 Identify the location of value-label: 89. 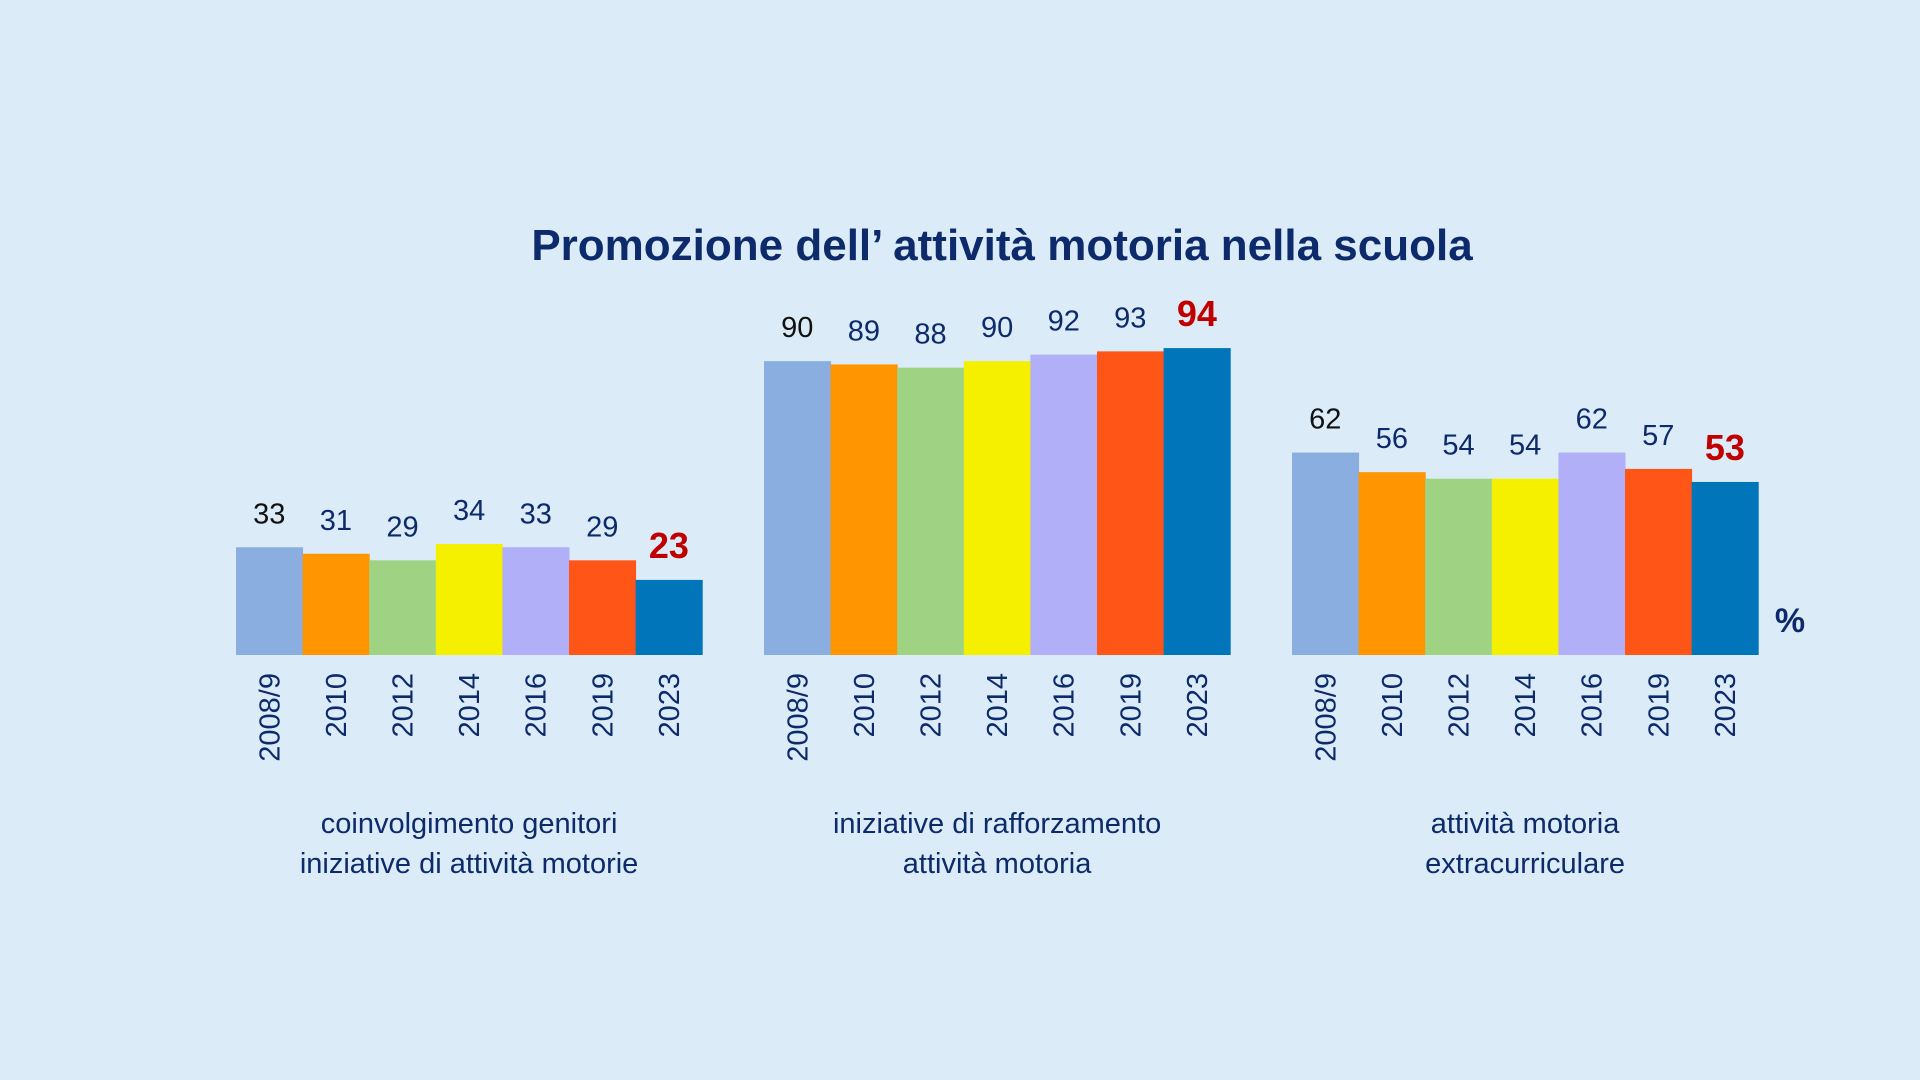
(864, 331).